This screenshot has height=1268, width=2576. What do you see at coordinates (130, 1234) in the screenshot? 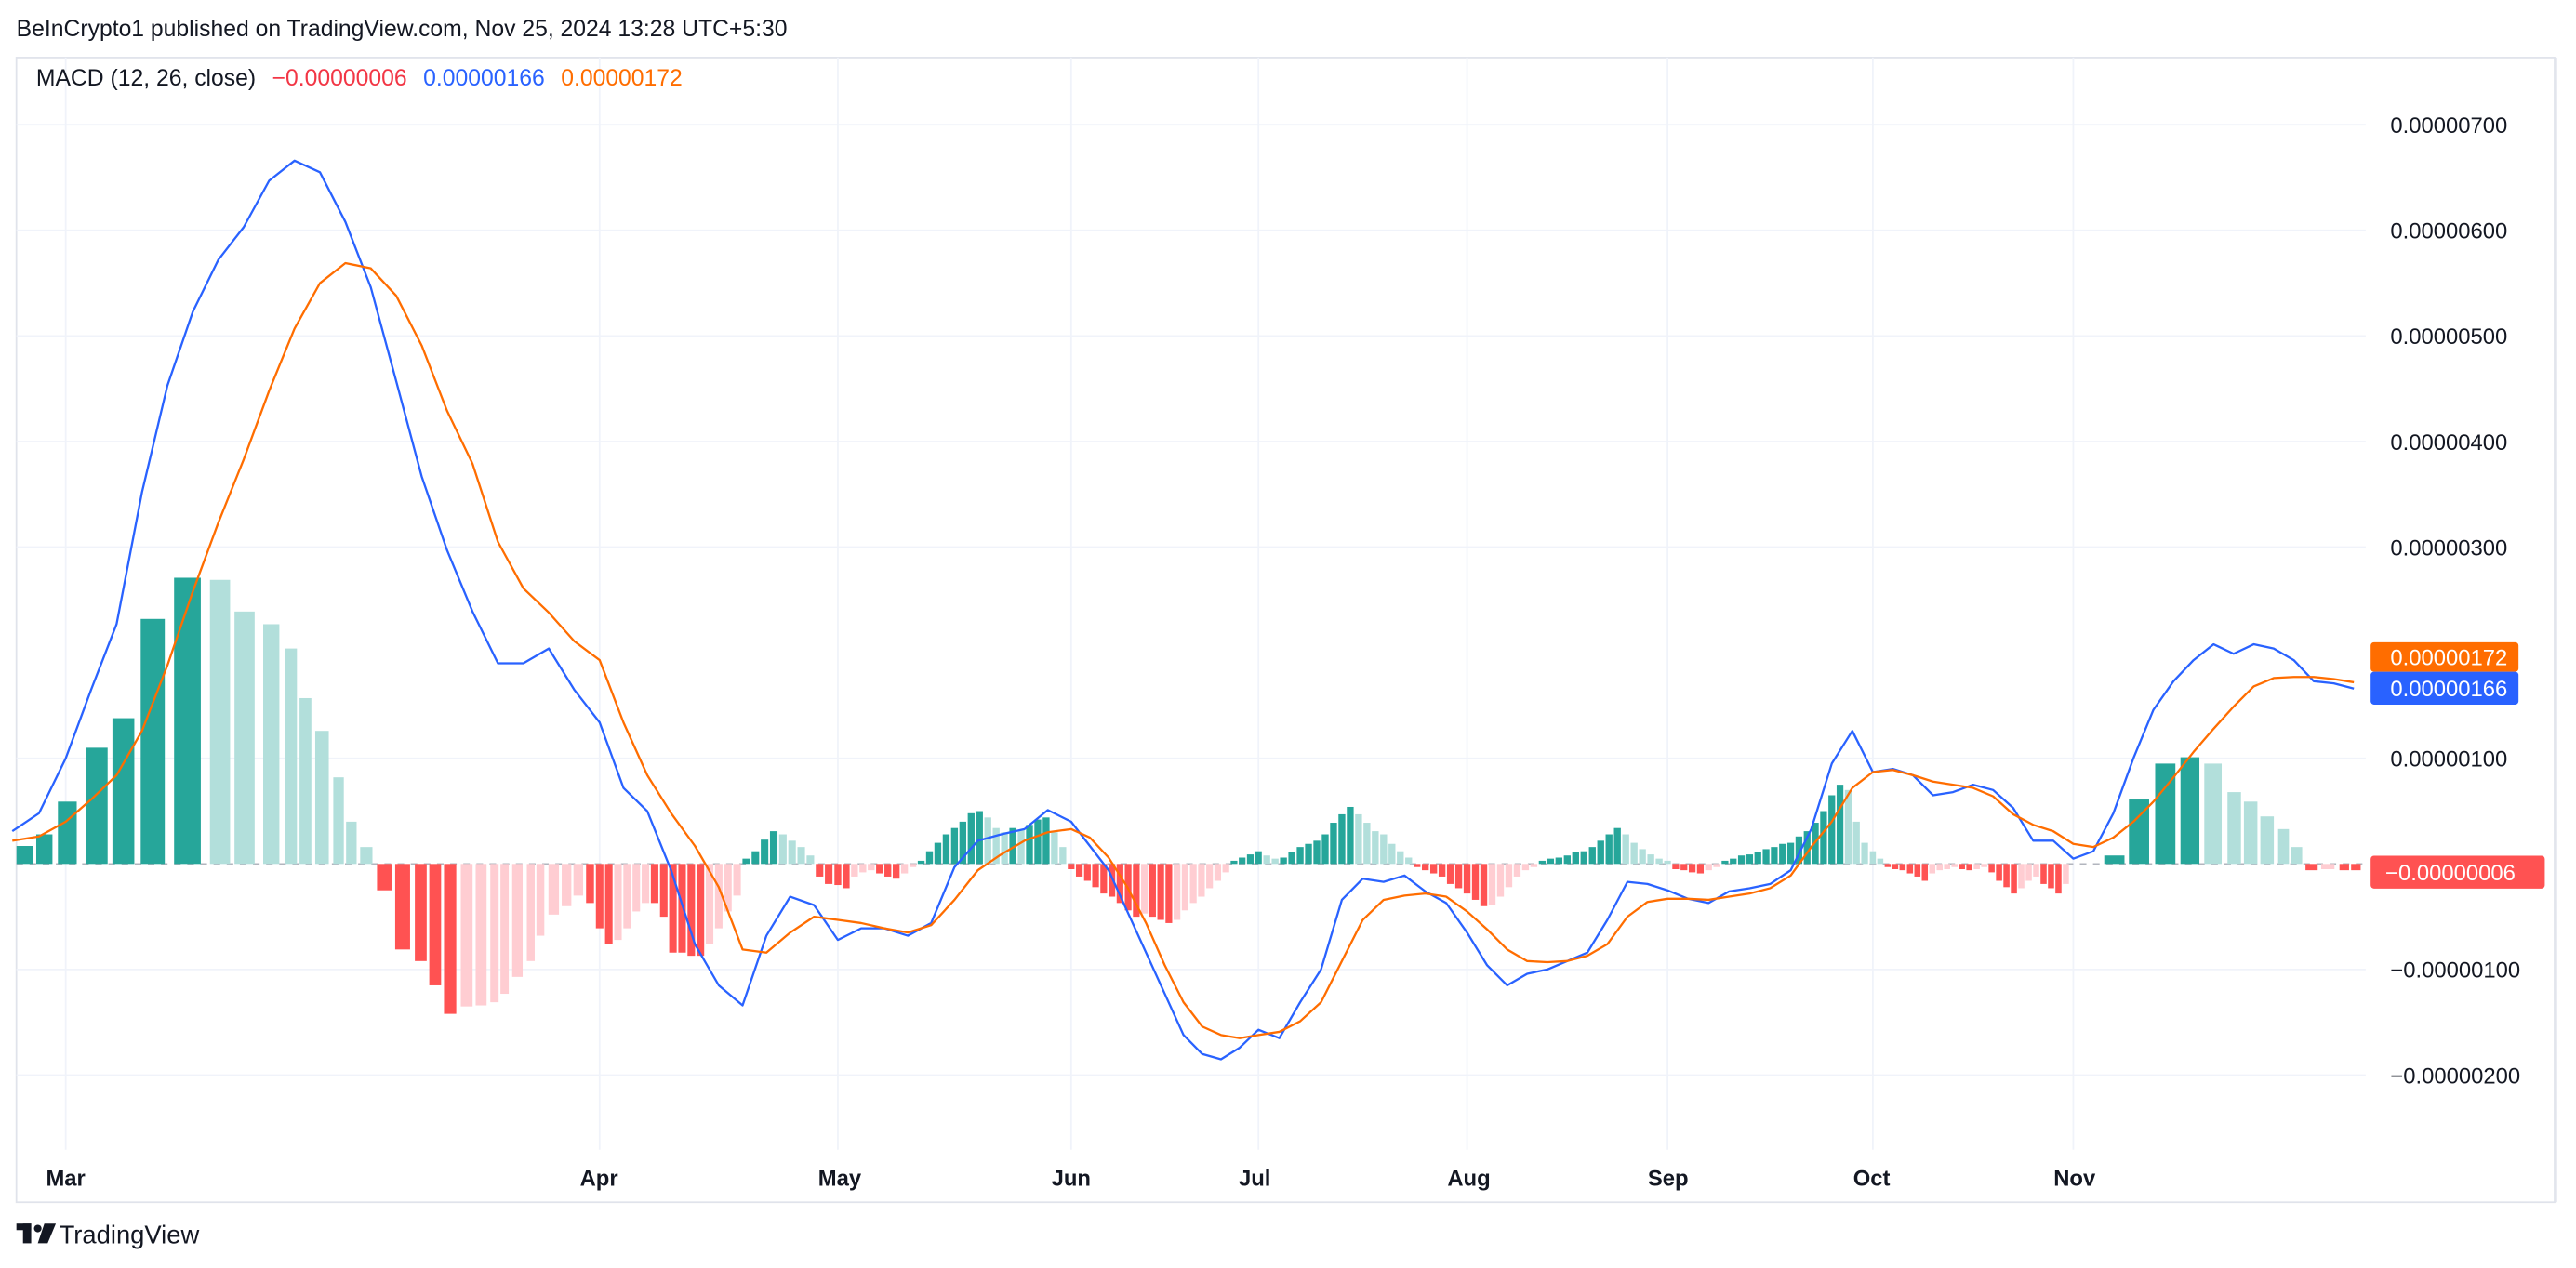
I see `tradingview-brand: TradingView` at bounding box center [130, 1234].